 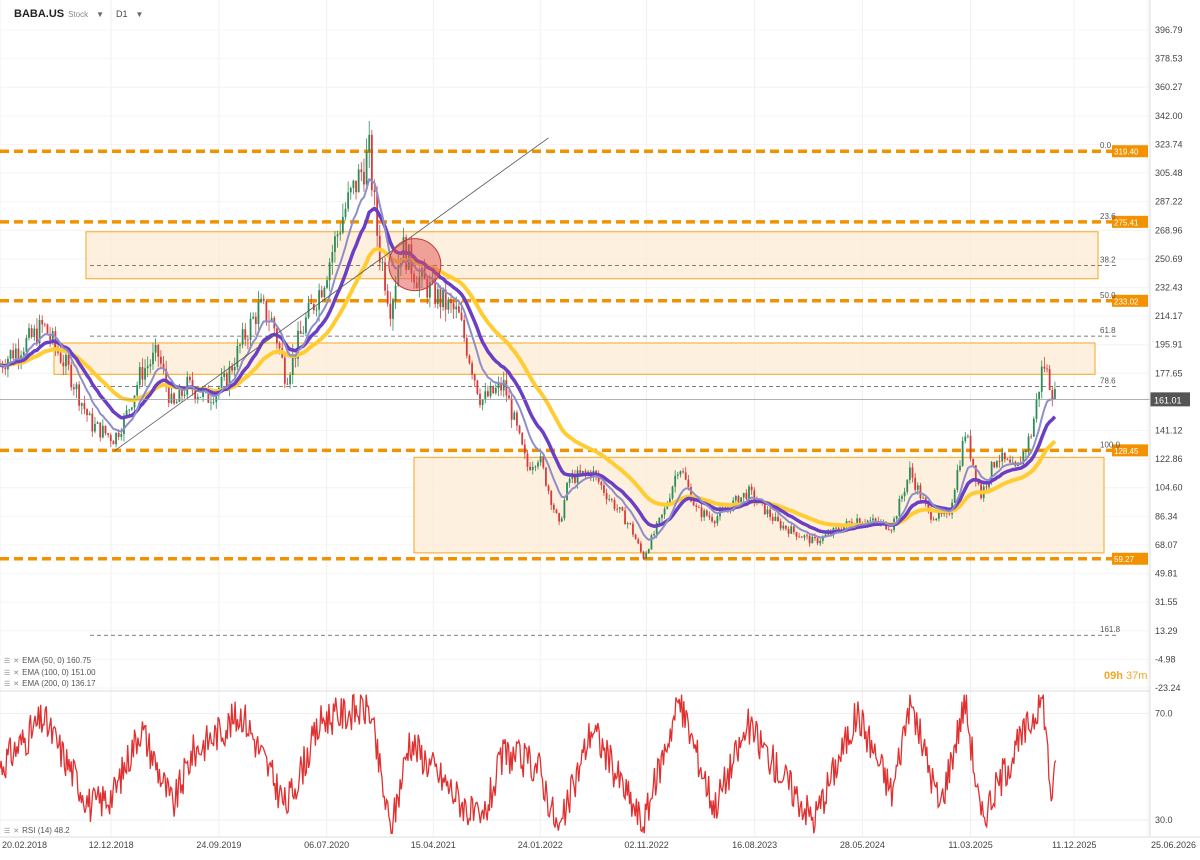 I want to click on x-tick-label: 25.06.2026, so click(x=1173, y=845).